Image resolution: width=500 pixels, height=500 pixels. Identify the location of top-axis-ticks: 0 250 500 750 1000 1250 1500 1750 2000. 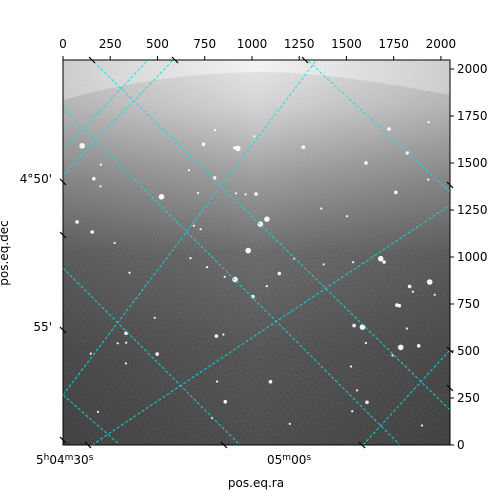
(257, 48).